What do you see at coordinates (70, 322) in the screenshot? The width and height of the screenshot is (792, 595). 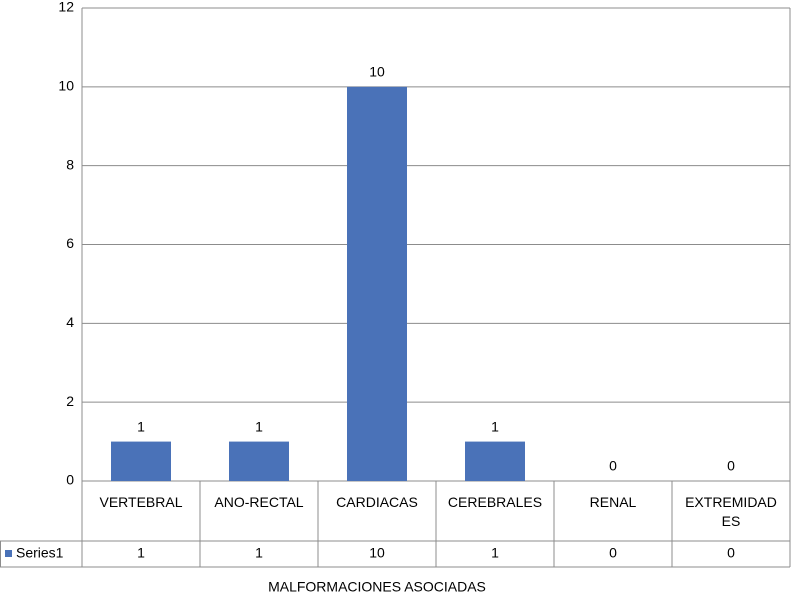 I see `y-tick-label: 4` at bounding box center [70, 322].